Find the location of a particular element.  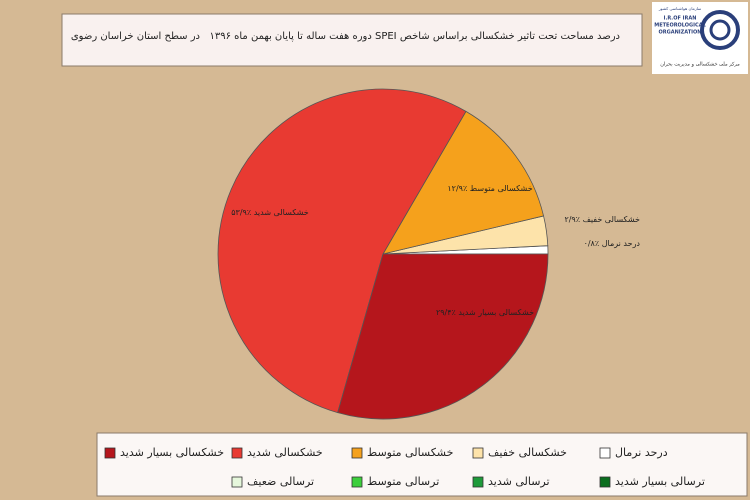

data-label-name: درحد نرمال is located at coordinates (621, 243).